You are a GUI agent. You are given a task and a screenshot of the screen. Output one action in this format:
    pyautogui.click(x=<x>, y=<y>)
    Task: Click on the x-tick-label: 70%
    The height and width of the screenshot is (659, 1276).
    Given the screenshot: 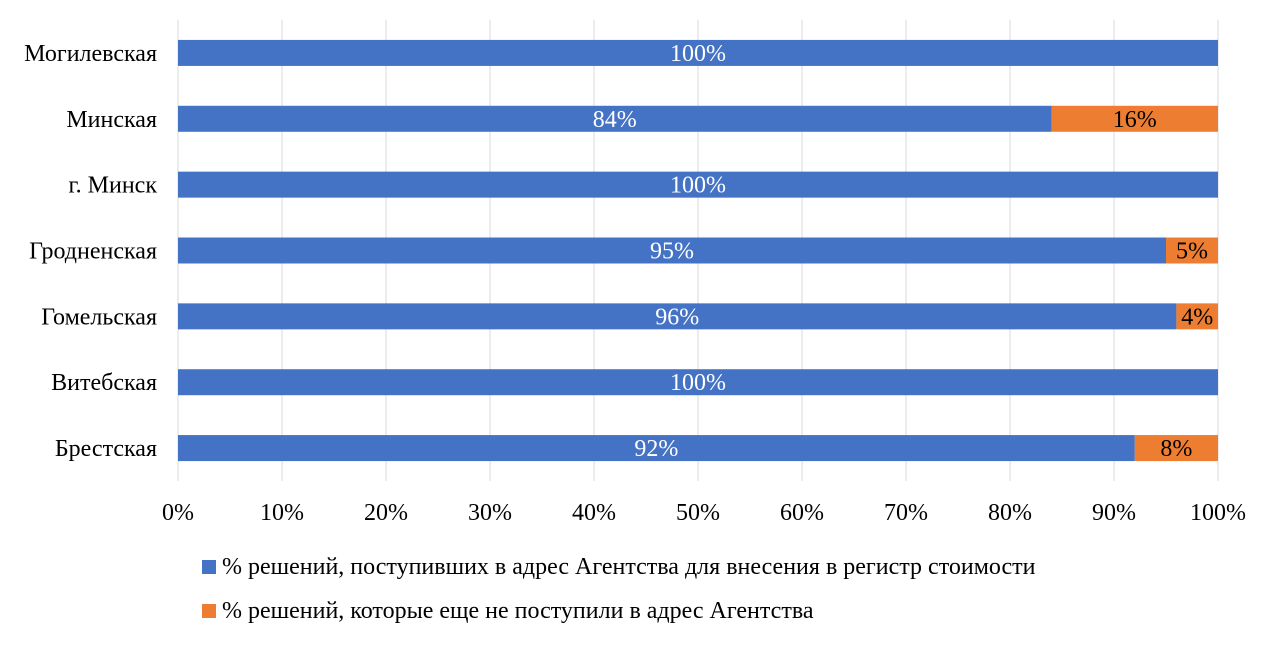 What is the action you would take?
    pyautogui.click(x=906, y=513)
    